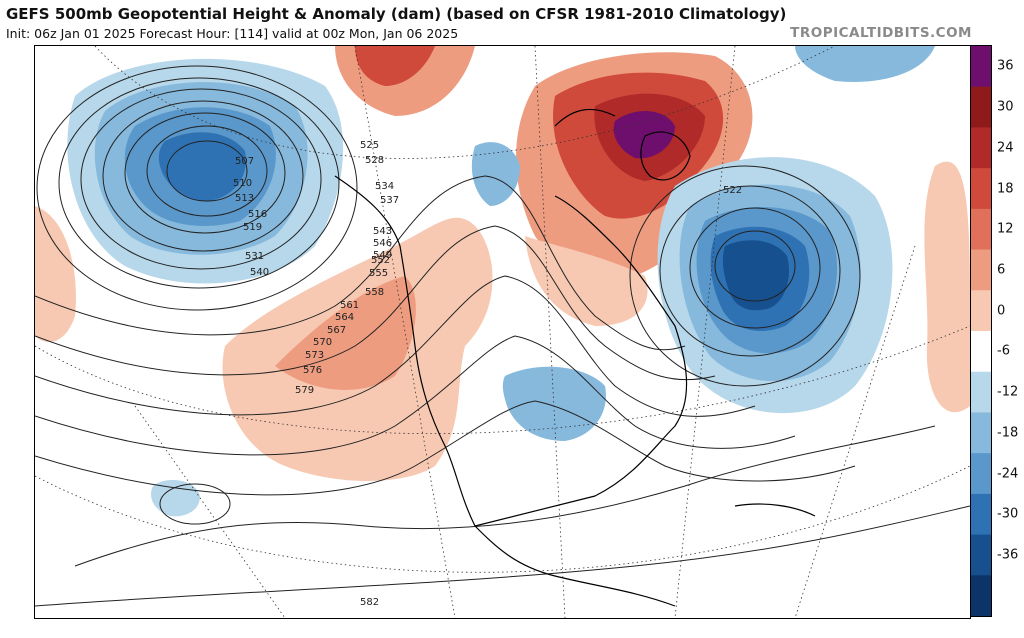 The height and width of the screenshot is (638, 1024). Describe the element at coordinates (254, 256) in the screenshot. I see `contour-label: 531` at that location.